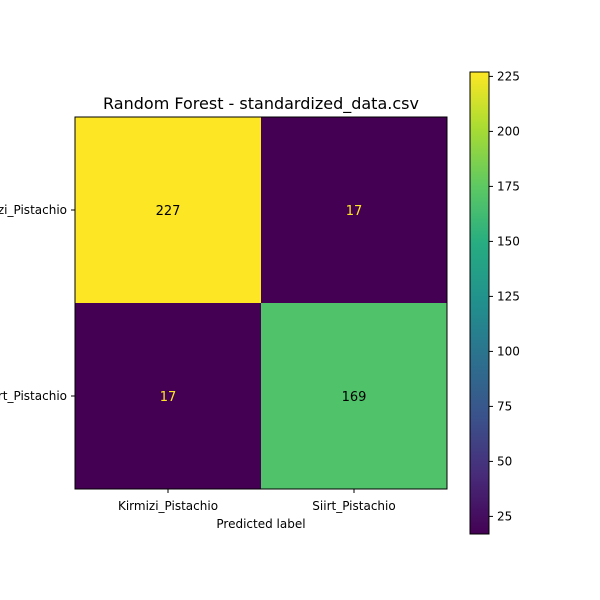 This screenshot has height=600, width=600. Describe the element at coordinates (508, 76) in the screenshot. I see `colorbar-tick-label: 225` at that location.